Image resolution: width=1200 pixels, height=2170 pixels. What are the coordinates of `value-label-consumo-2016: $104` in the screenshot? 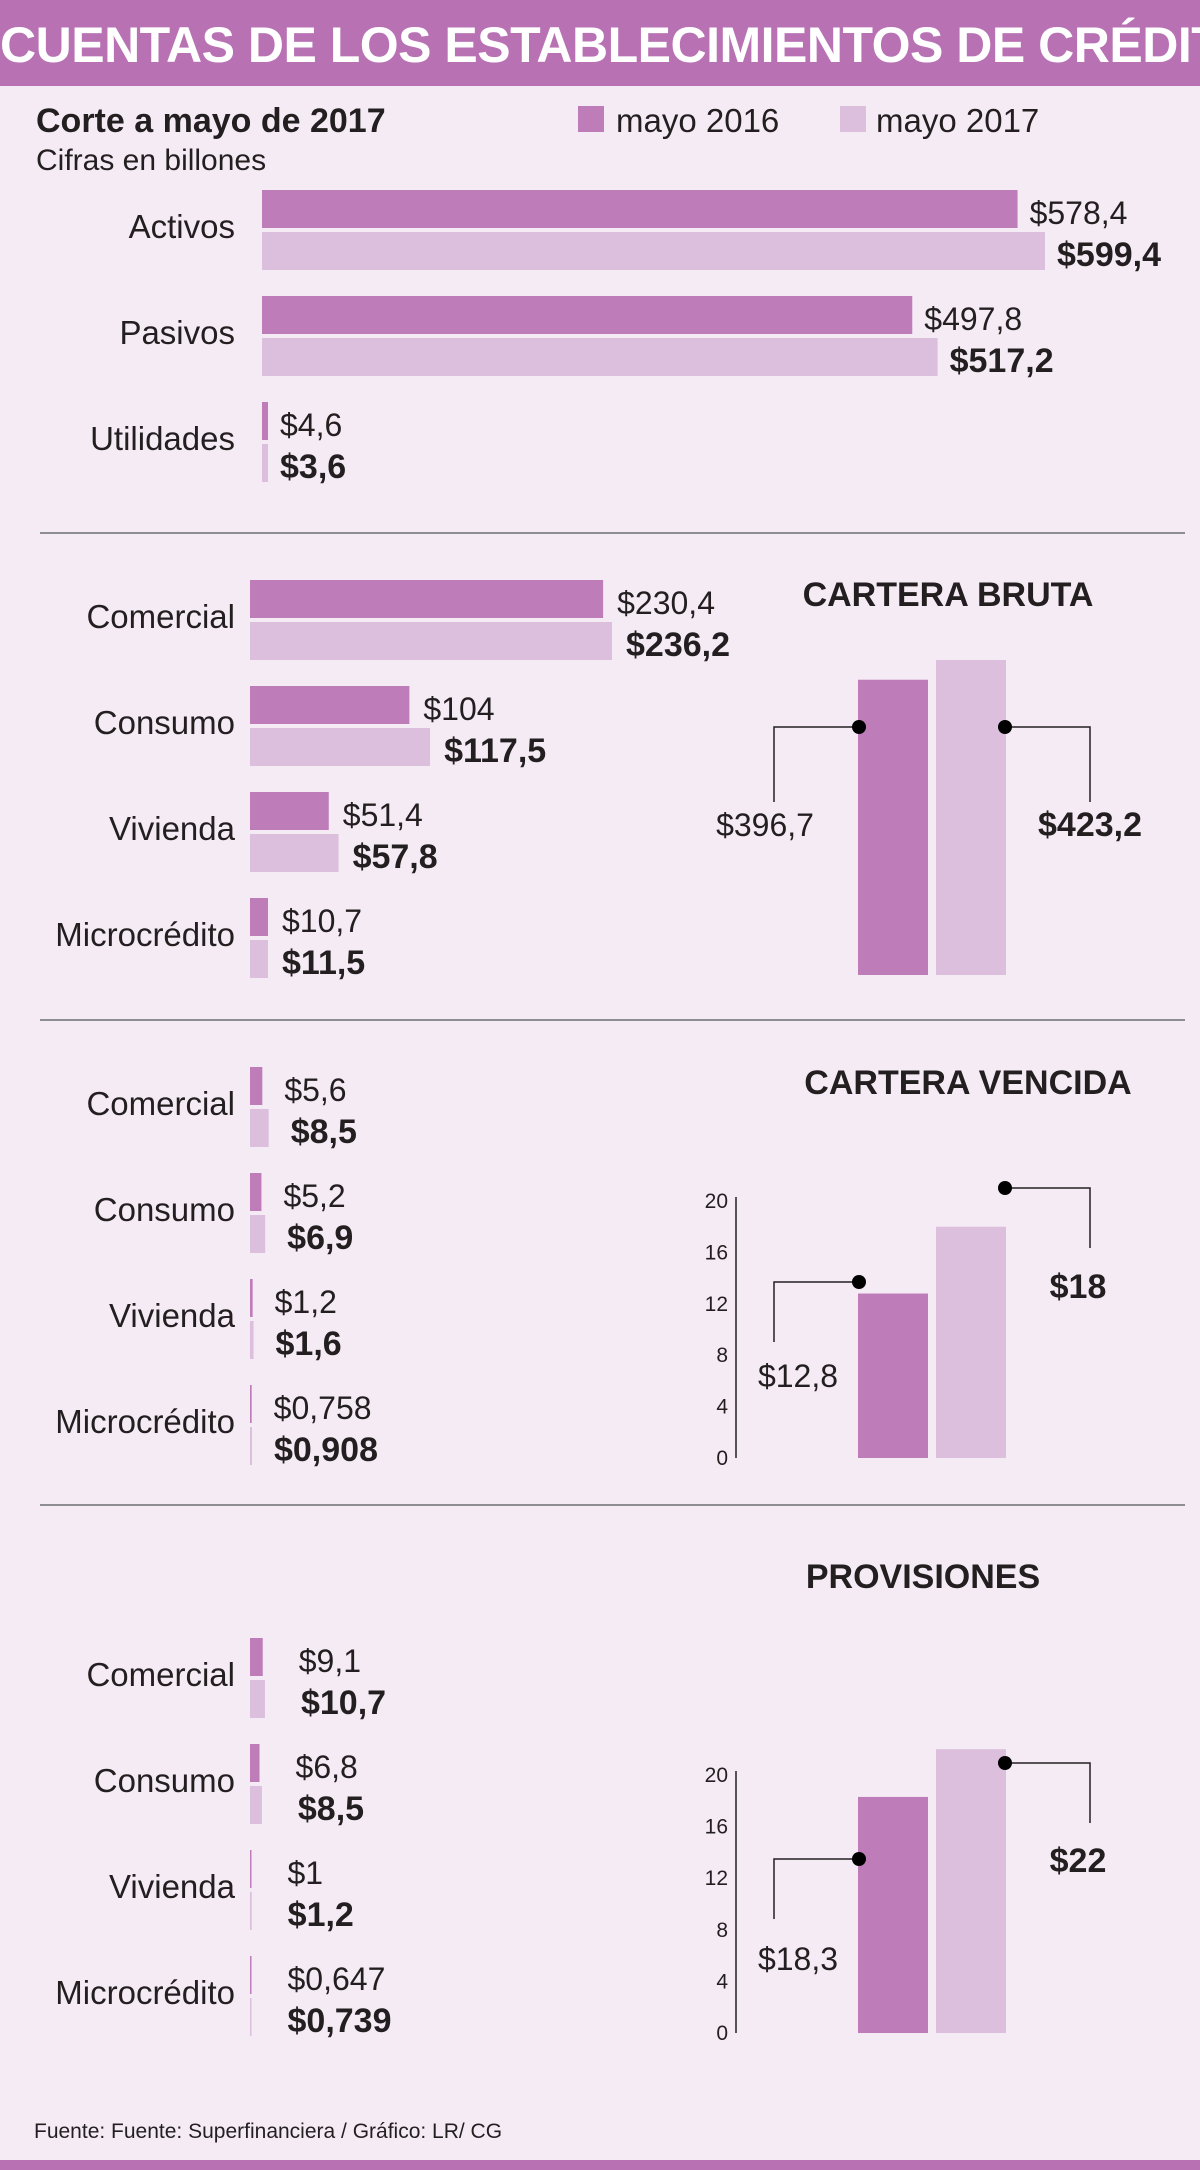 It's located at (458, 709).